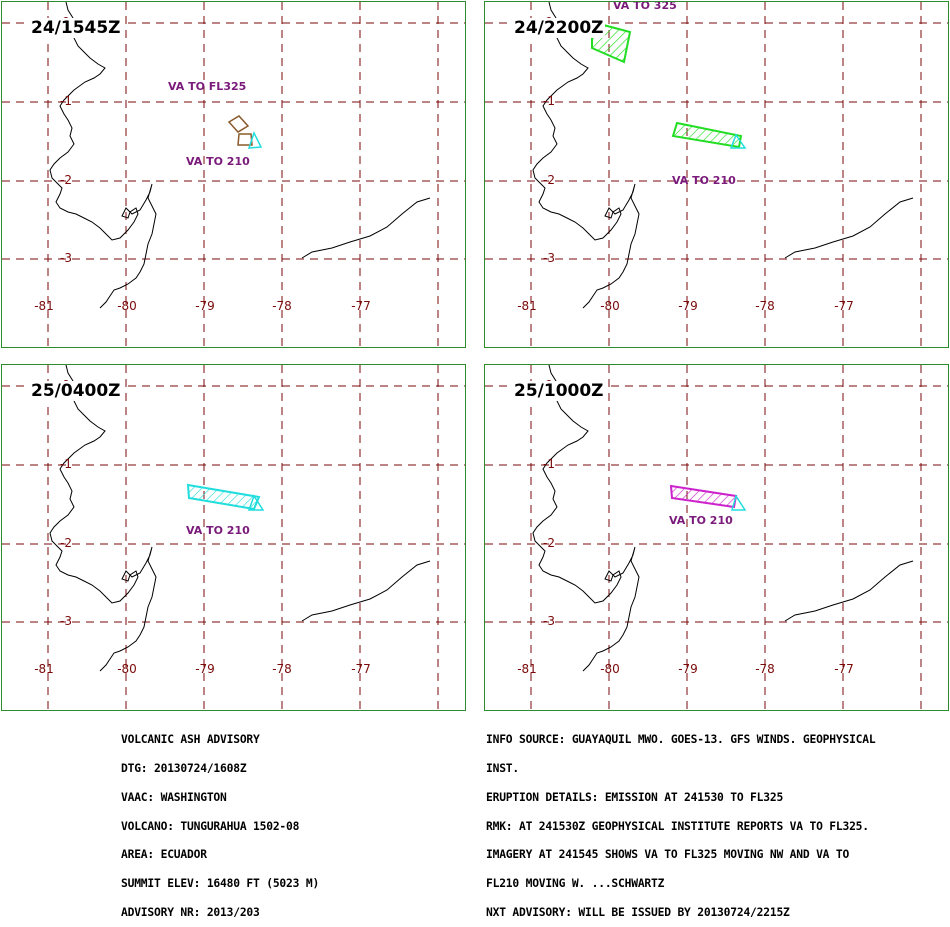 The height and width of the screenshot is (927, 950). I want to click on advisory-line: ADVISORY NR: 2013/203, so click(190, 912).